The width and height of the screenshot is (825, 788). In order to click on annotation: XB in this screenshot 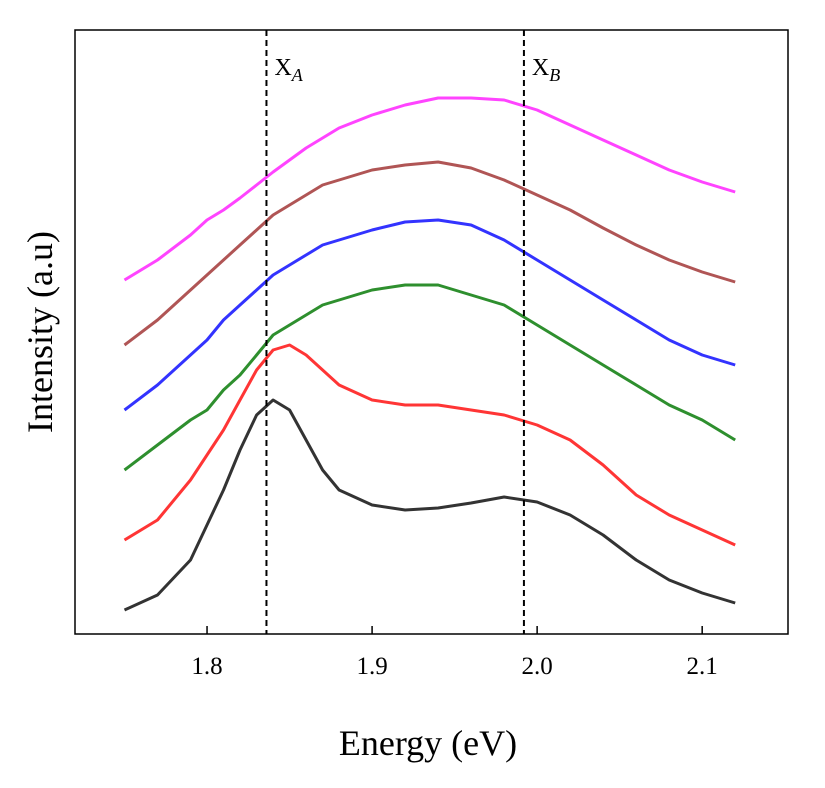, I will do `click(546, 70)`.